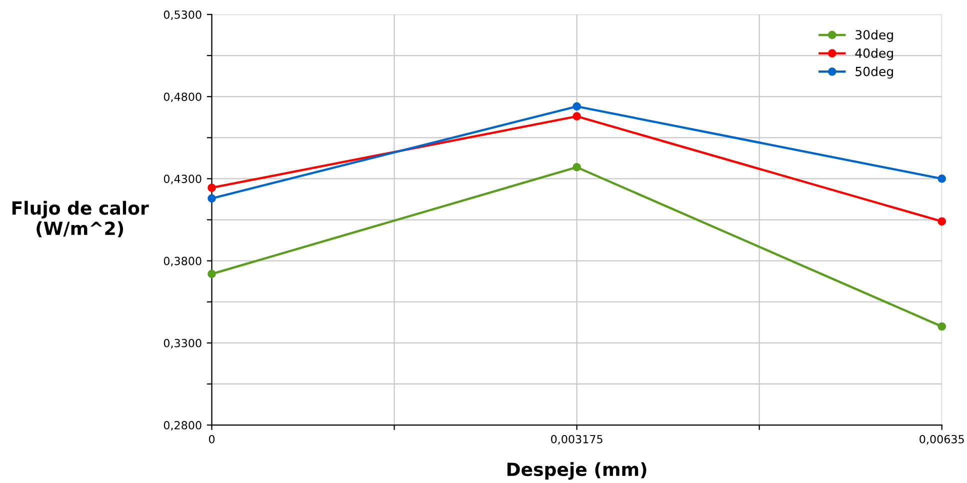 This screenshot has height=483, width=967. I want to click on y-tick-label: 0,3800, so click(183, 261).